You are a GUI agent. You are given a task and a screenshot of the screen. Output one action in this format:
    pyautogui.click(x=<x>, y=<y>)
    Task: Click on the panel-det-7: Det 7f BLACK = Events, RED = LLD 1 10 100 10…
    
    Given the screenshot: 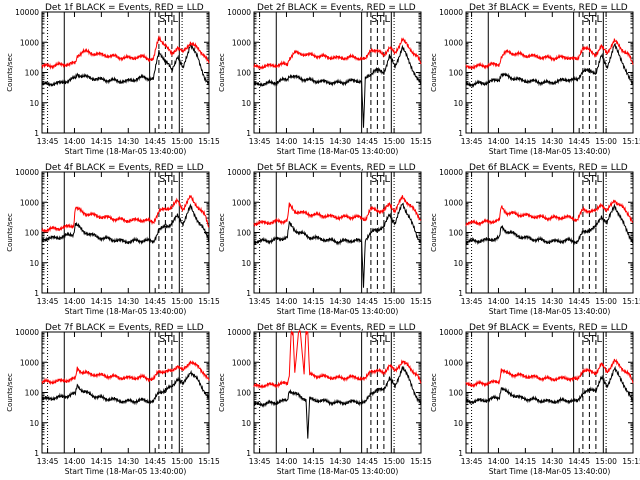 What is the action you would take?
    pyautogui.click(x=113, y=399)
    